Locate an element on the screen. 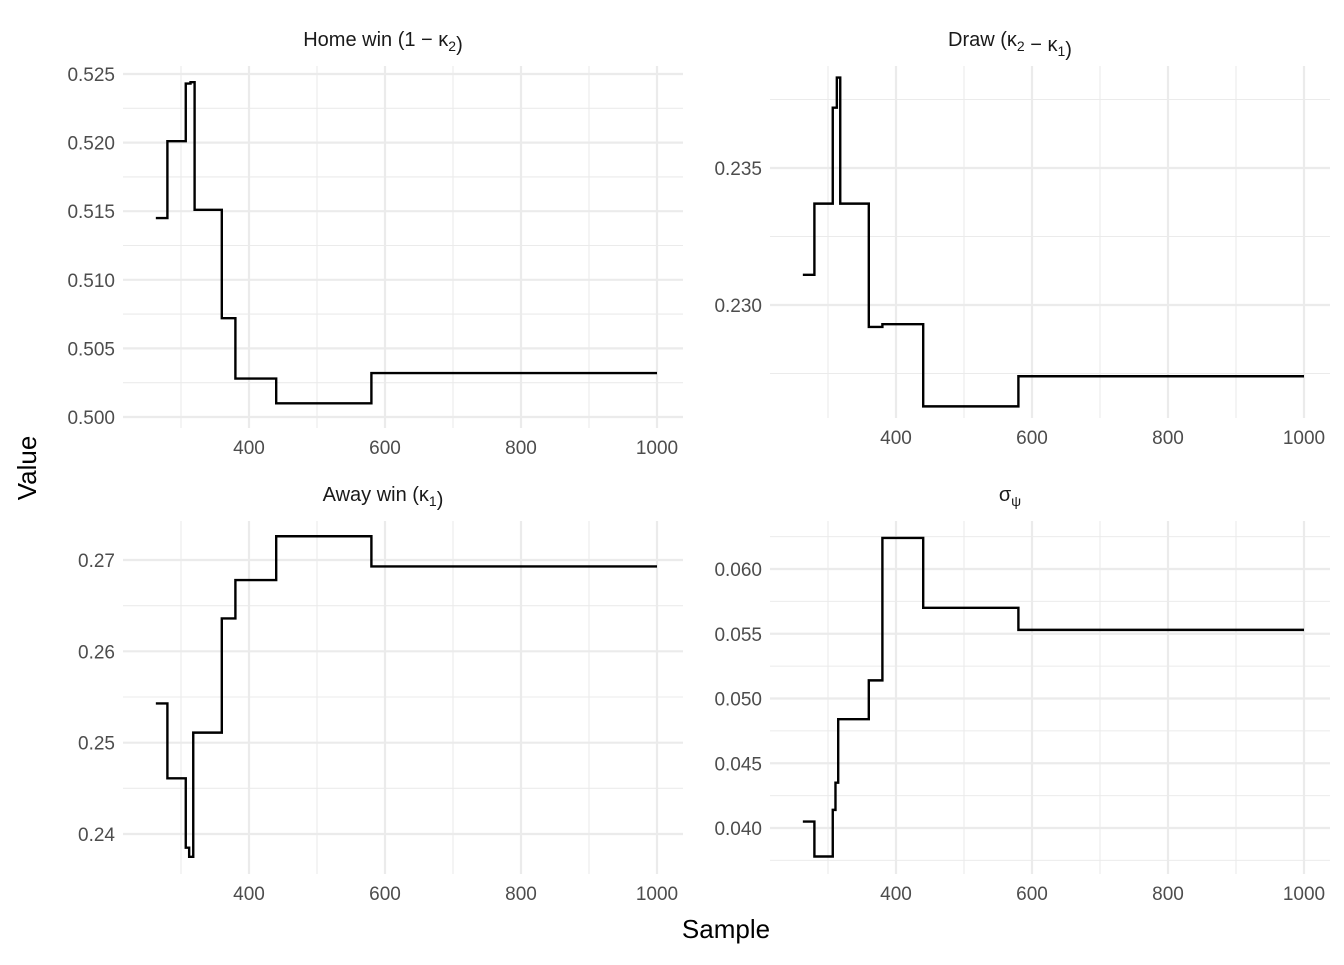  y-tick-labels: 0.040 0.045 0.050 0.055 0.060 is located at coordinates (738, 700).